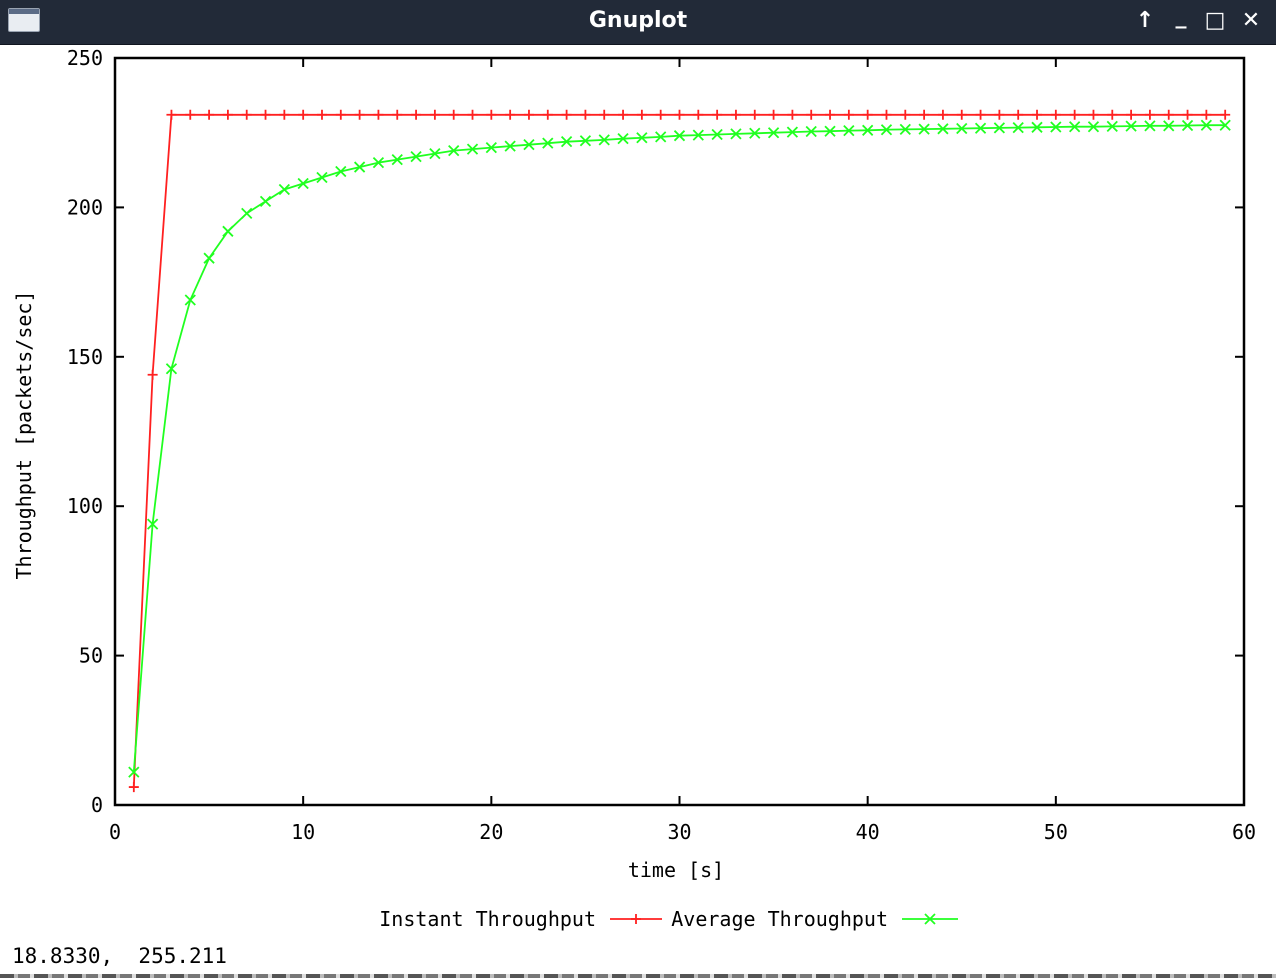 The width and height of the screenshot is (1276, 978). Describe the element at coordinates (303, 832) in the screenshot. I see `x-tick-label: 10` at that location.